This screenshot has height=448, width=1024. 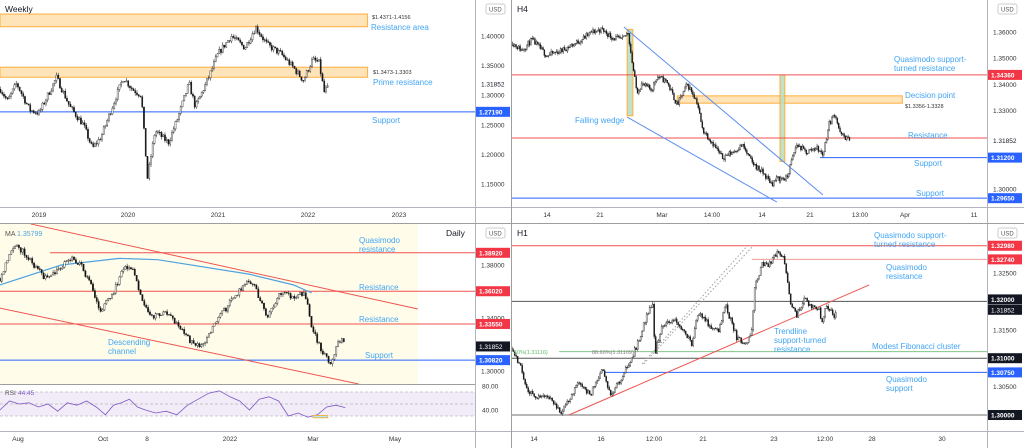 What do you see at coordinates (377, 249) in the screenshot?
I see `chart-annotation: resistance` at bounding box center [377, 249].